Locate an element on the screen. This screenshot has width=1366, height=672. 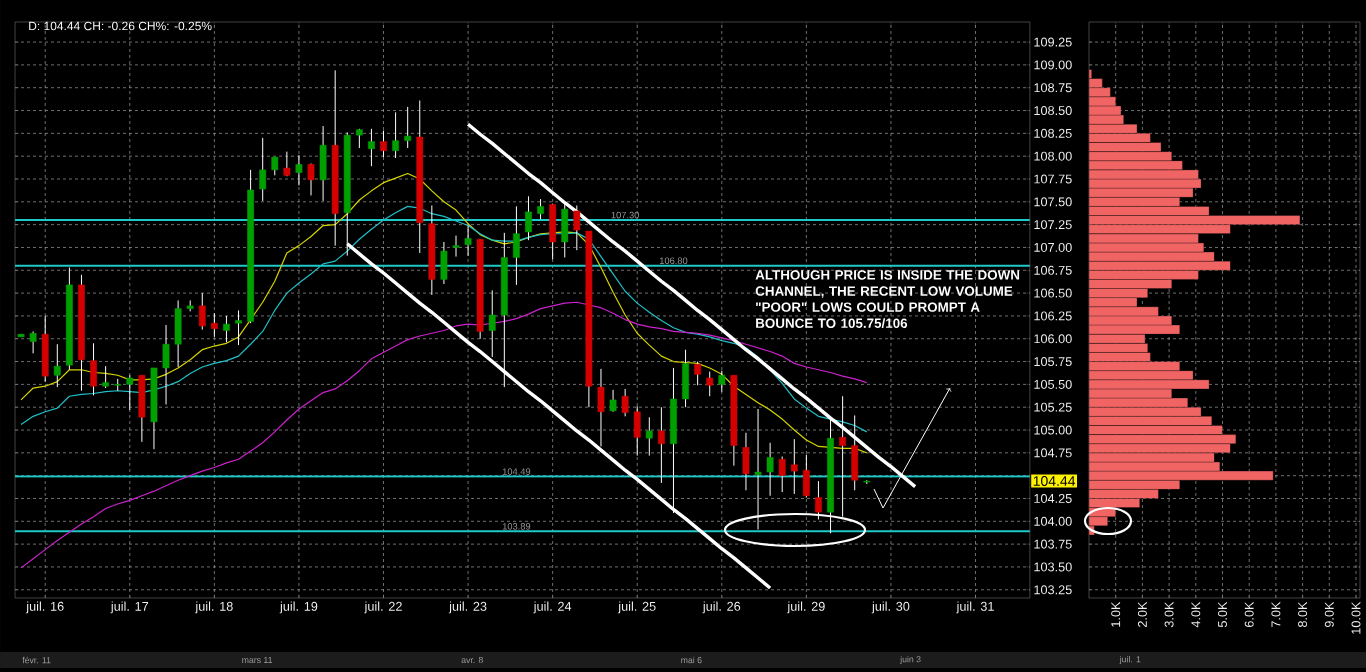
text: avr. 8 is located at coordinates (472, 660).